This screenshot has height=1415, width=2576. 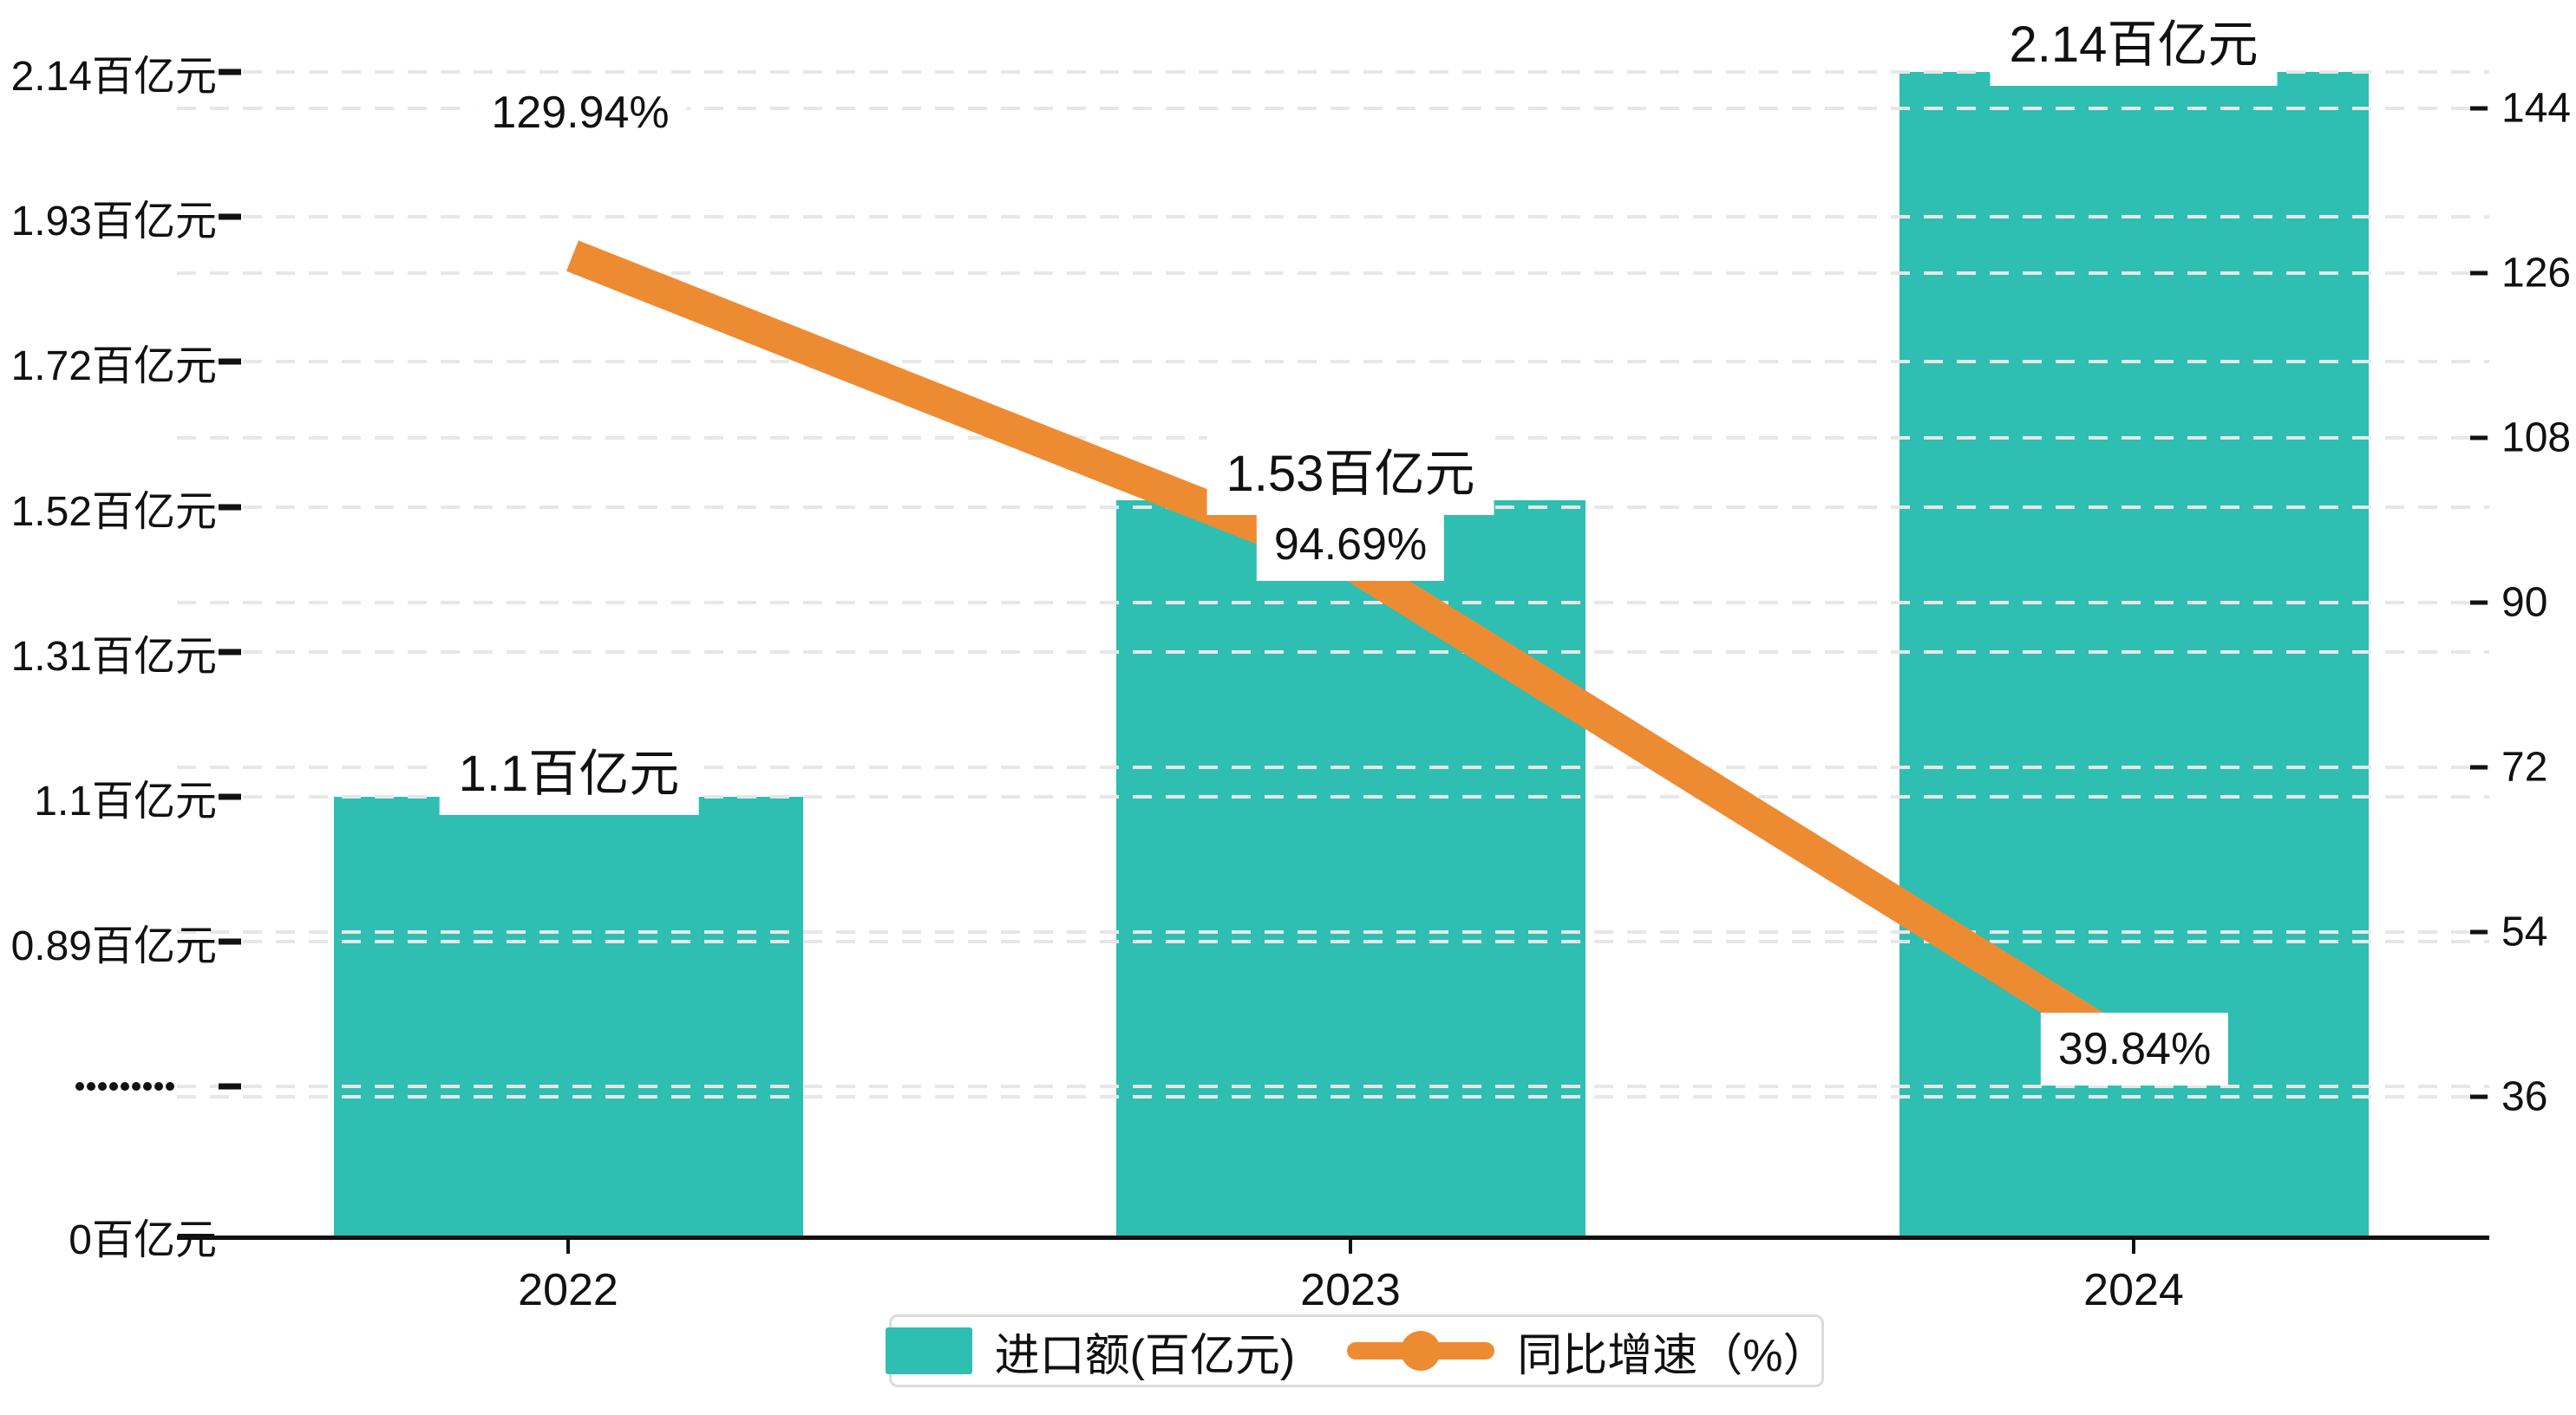 What do you see at coordinates (2133, 1290) in the screenshot?
I see `x-axis-label-2024: 2024` at bounding box center [2133, 1290].